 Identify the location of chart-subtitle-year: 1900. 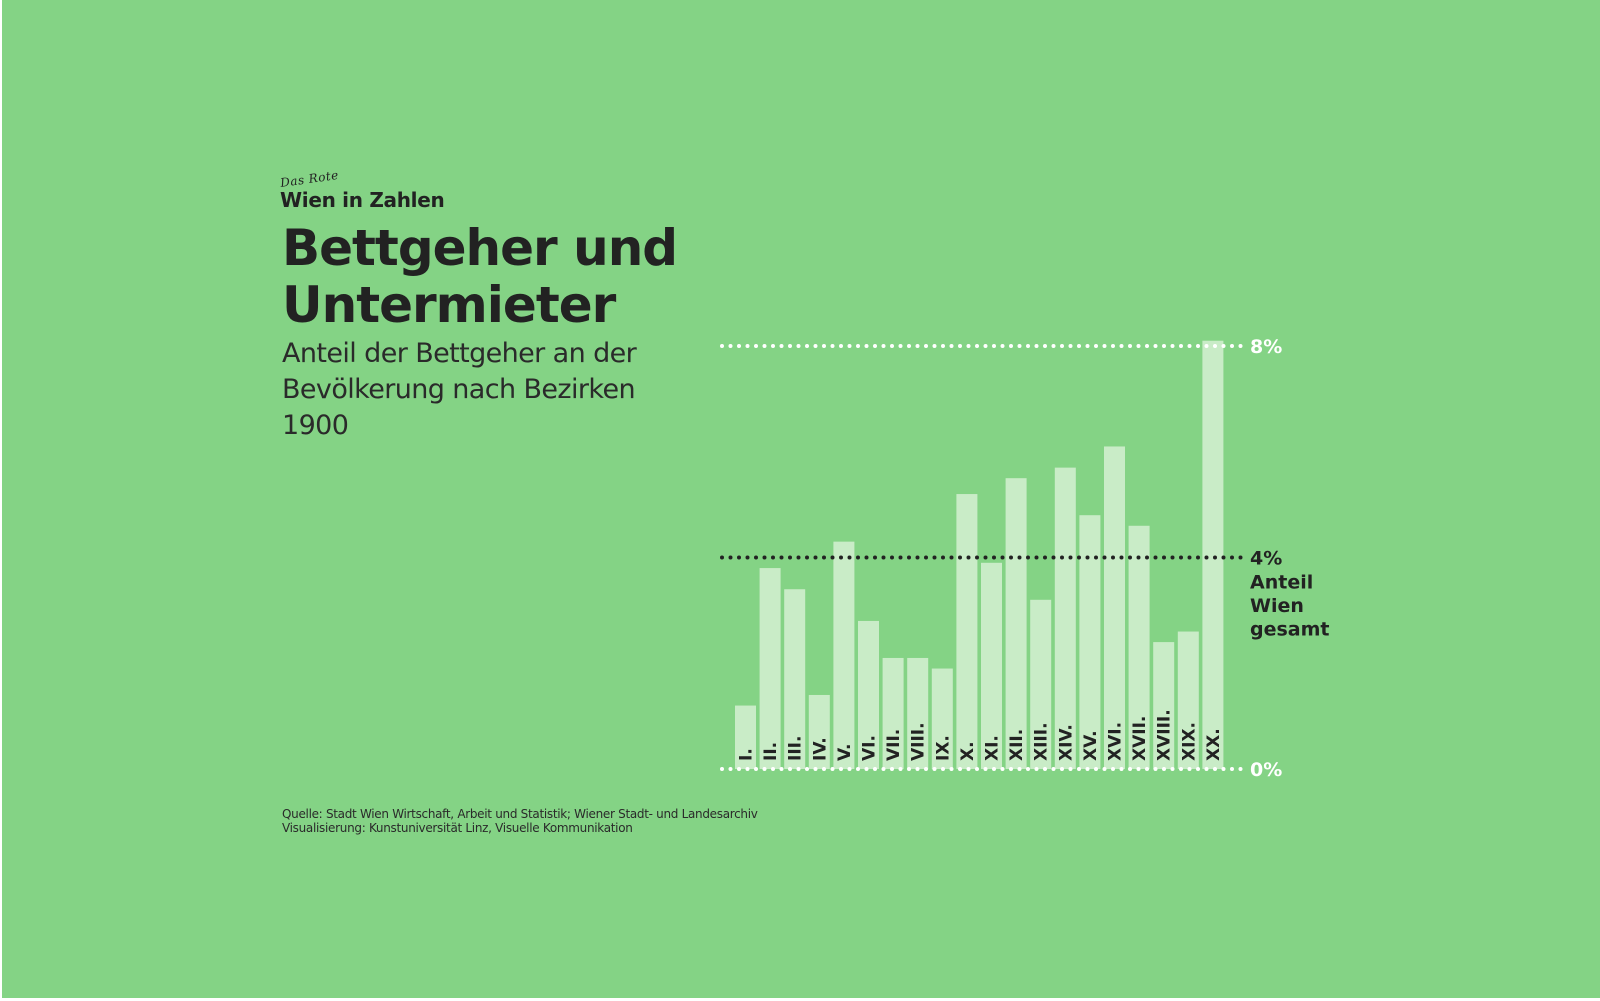
(315, 425).